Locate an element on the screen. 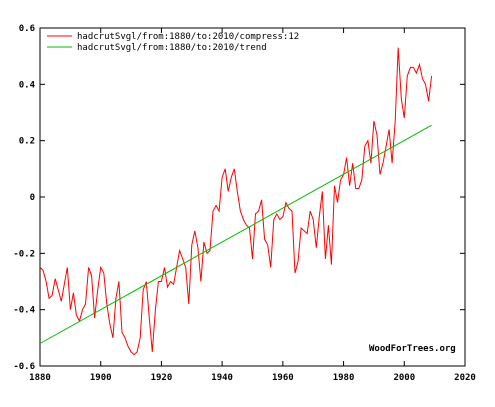 The image size is (495, 407). x-tick-label: 2020 is located at coordinates (465, 378).